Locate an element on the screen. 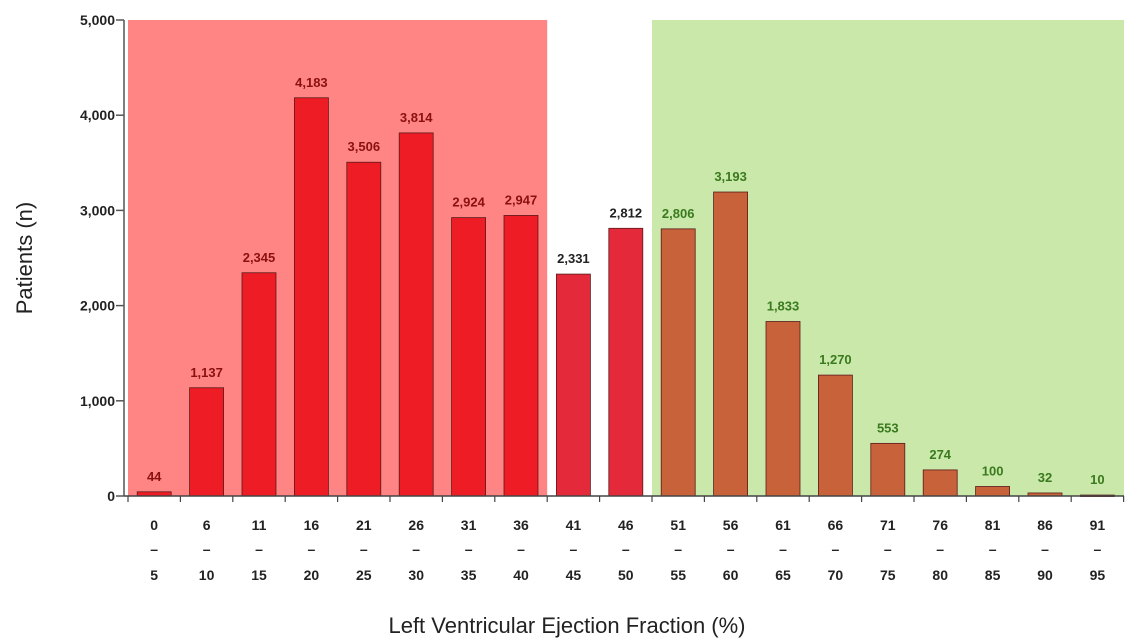  x-tick-label-end: 20 is located at coordinates (312, 575).